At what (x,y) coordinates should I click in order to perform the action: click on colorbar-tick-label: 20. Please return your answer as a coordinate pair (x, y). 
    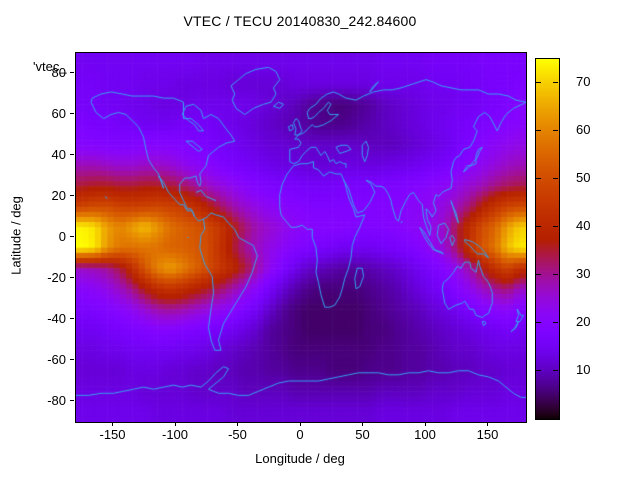
    Looking at the image, I should click on (583, 321).